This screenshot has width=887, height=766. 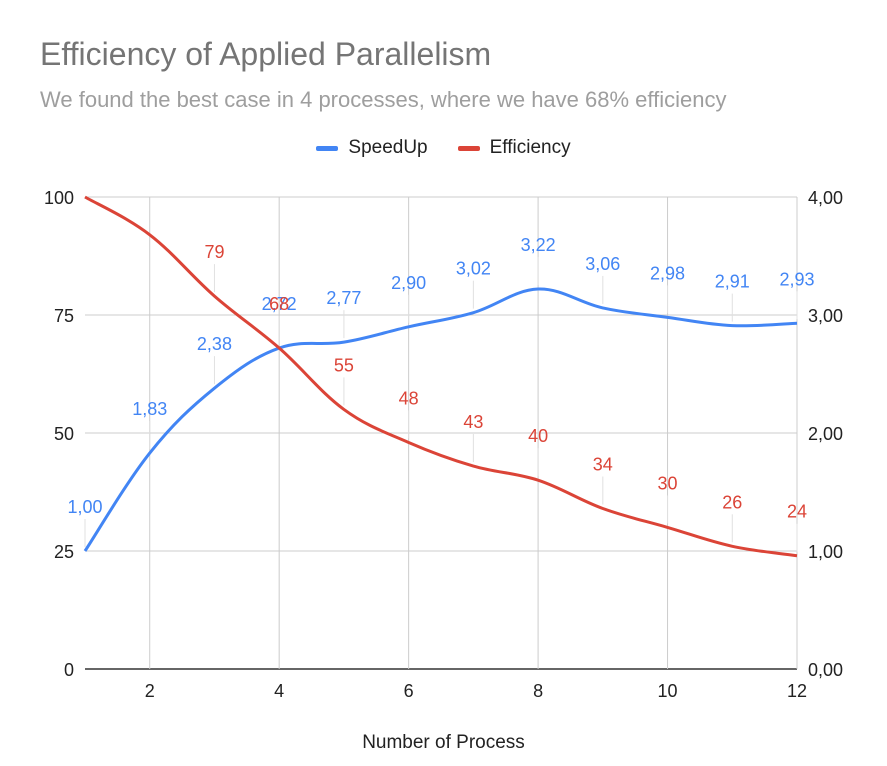 I want to click on data-label-speedup: 2,98, so click(x=667, y=273).